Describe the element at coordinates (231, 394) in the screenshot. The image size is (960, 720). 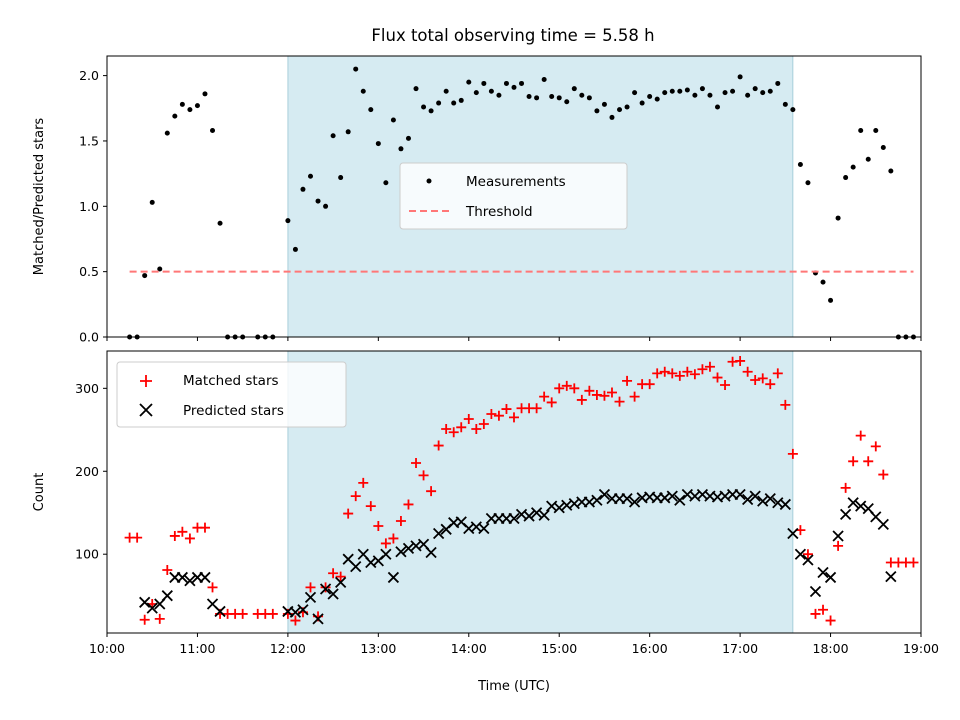
I see `bottom-legend-box` at that location.